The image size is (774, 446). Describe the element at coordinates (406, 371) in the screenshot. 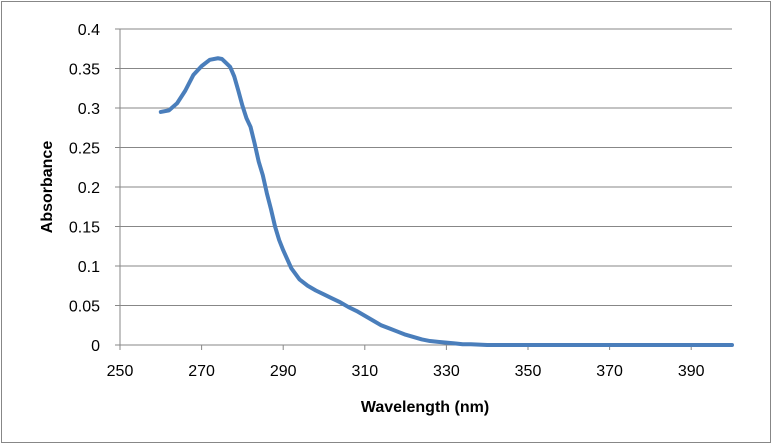

I see `x-tick-labels: 250 270 290 310 330 350 370 390` at that location.